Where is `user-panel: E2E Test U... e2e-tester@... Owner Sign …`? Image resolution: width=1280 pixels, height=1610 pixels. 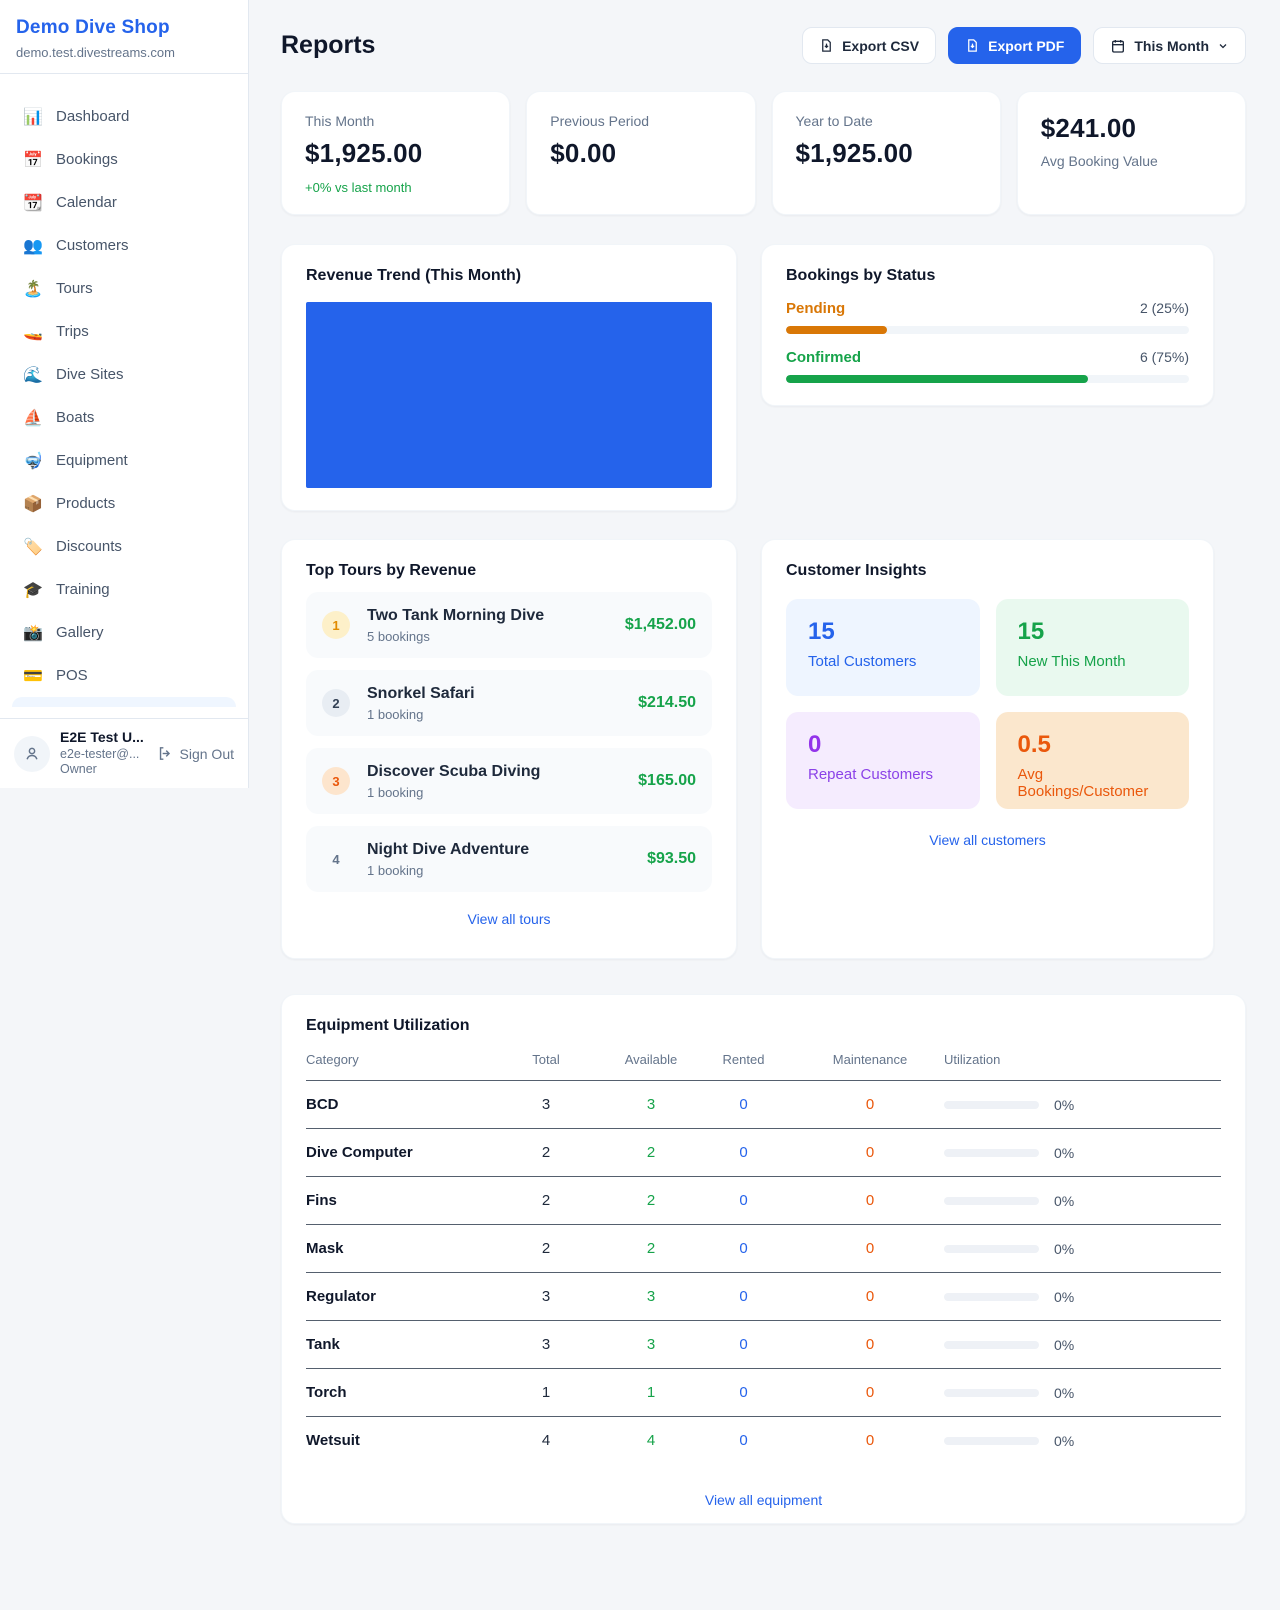
user-panel: E2E Test U... e2e-tester@... Owner Sign … is located at coordinates (124, 753).